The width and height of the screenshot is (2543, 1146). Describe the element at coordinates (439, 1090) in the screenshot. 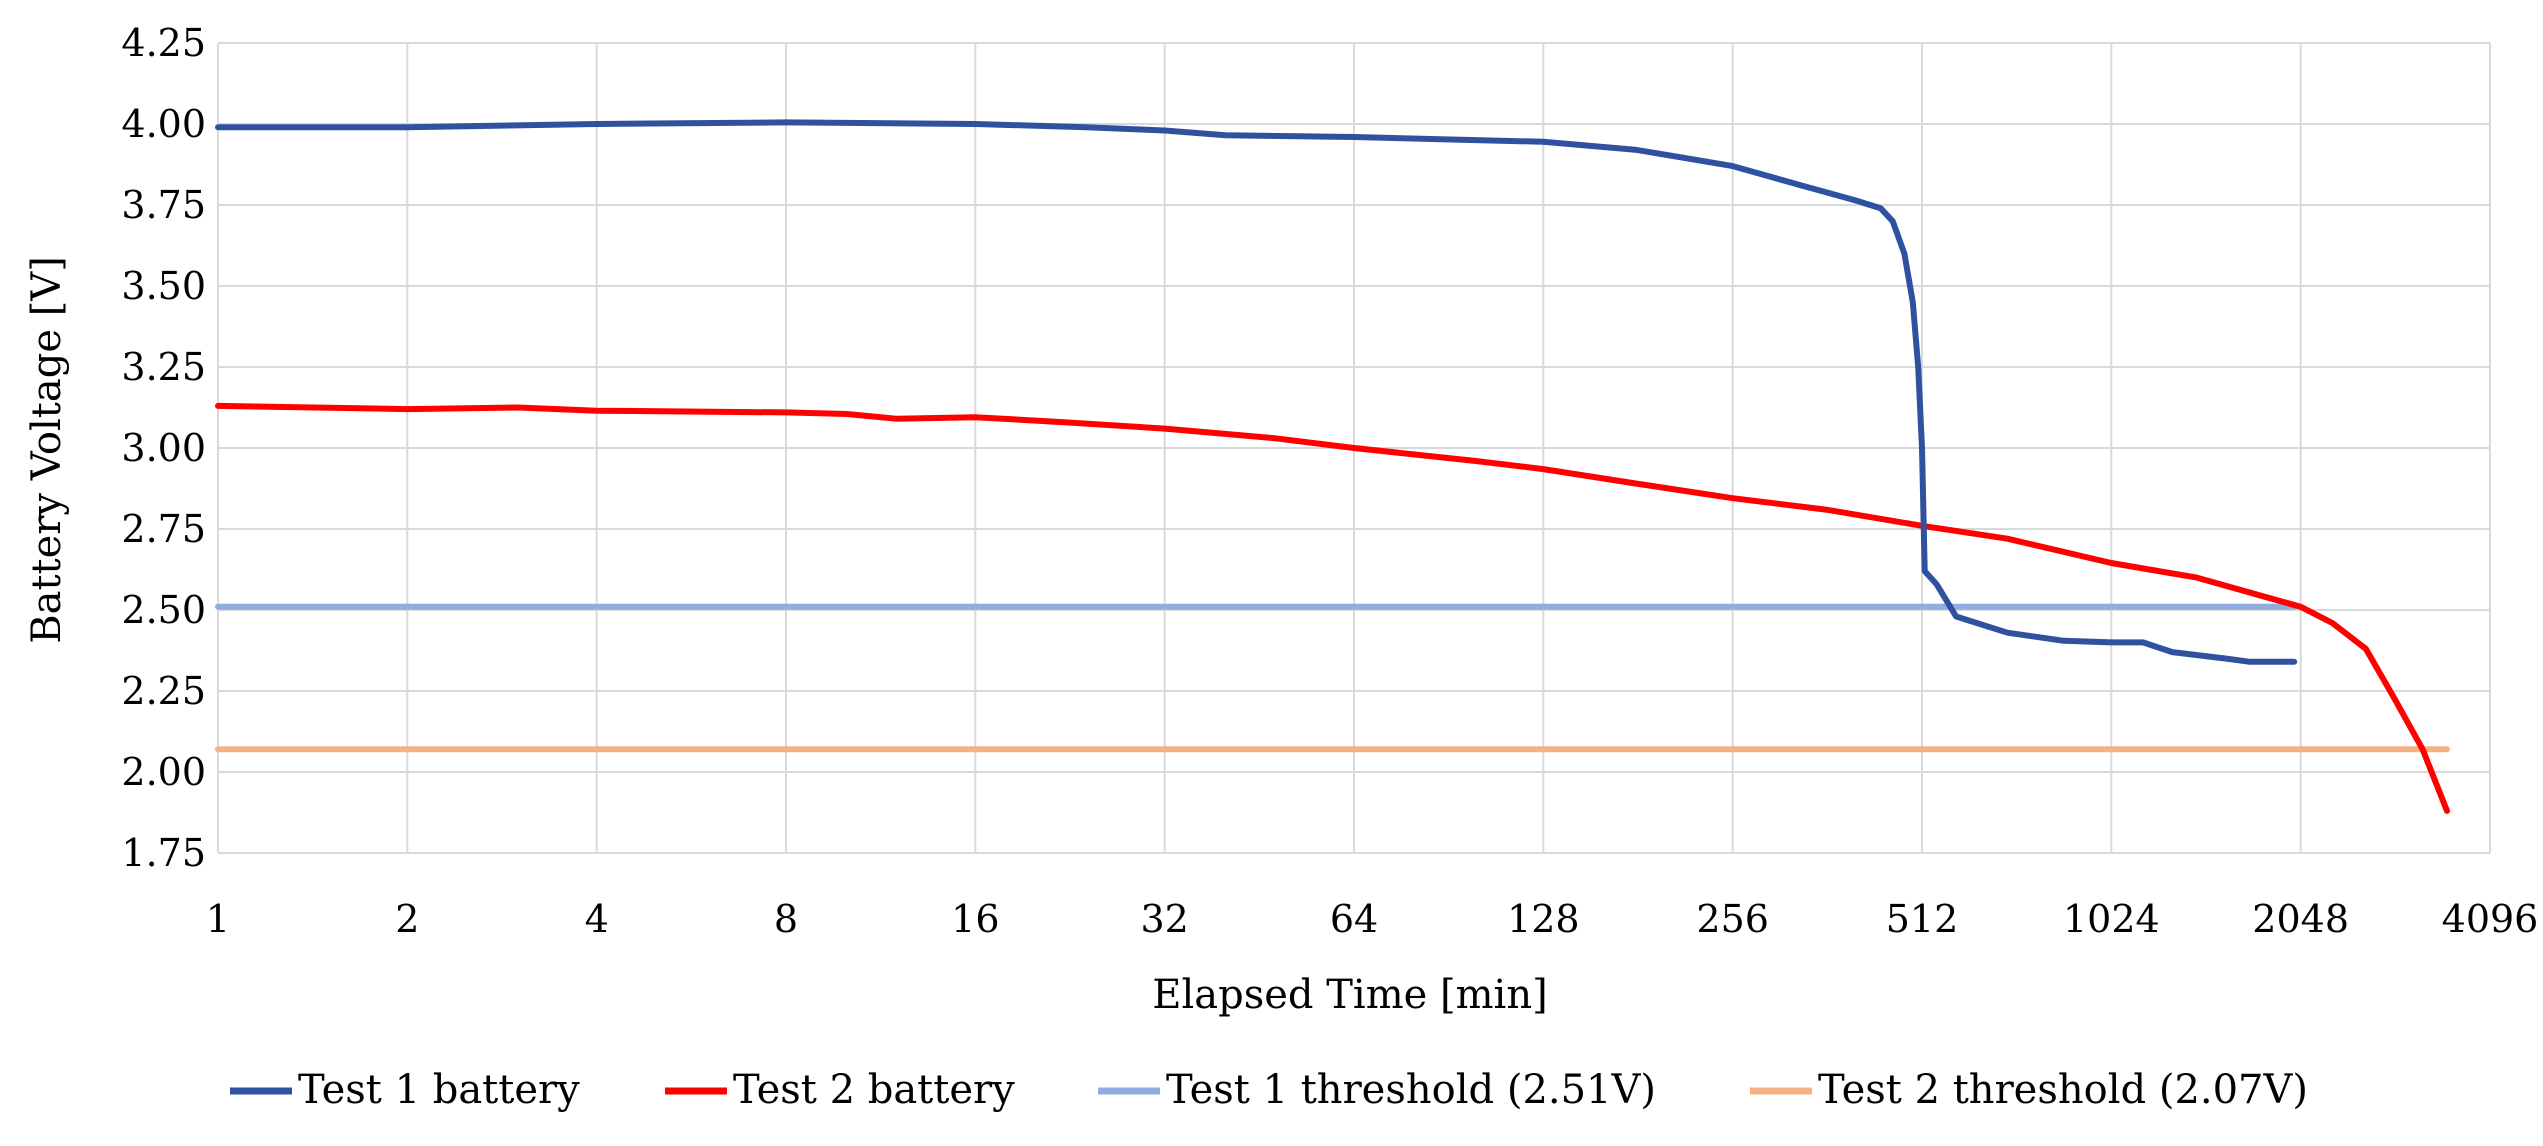

I see `legend-label: Test 1 battery` at that location.